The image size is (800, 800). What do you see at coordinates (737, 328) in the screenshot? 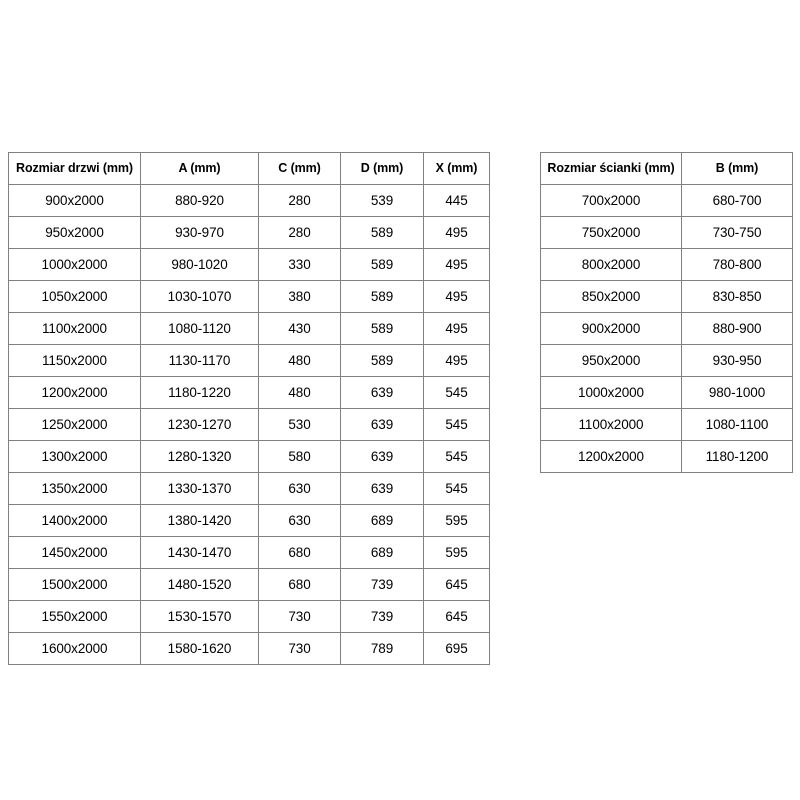
I see `cell-b: 880-900` at bounding box center [737, 328].